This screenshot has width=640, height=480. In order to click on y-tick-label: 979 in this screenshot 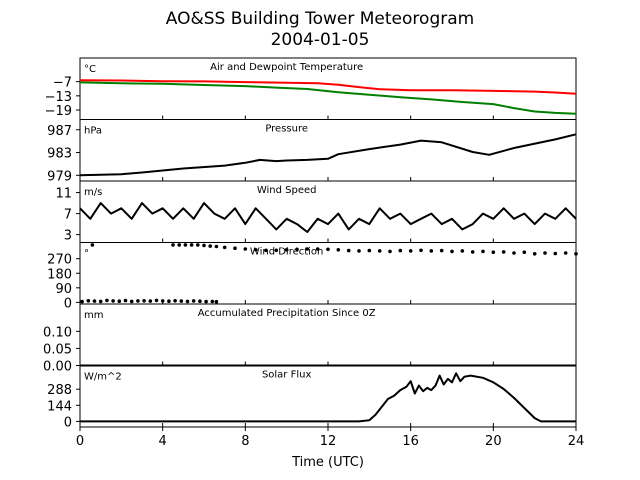, I will do `click(59, 176)`.